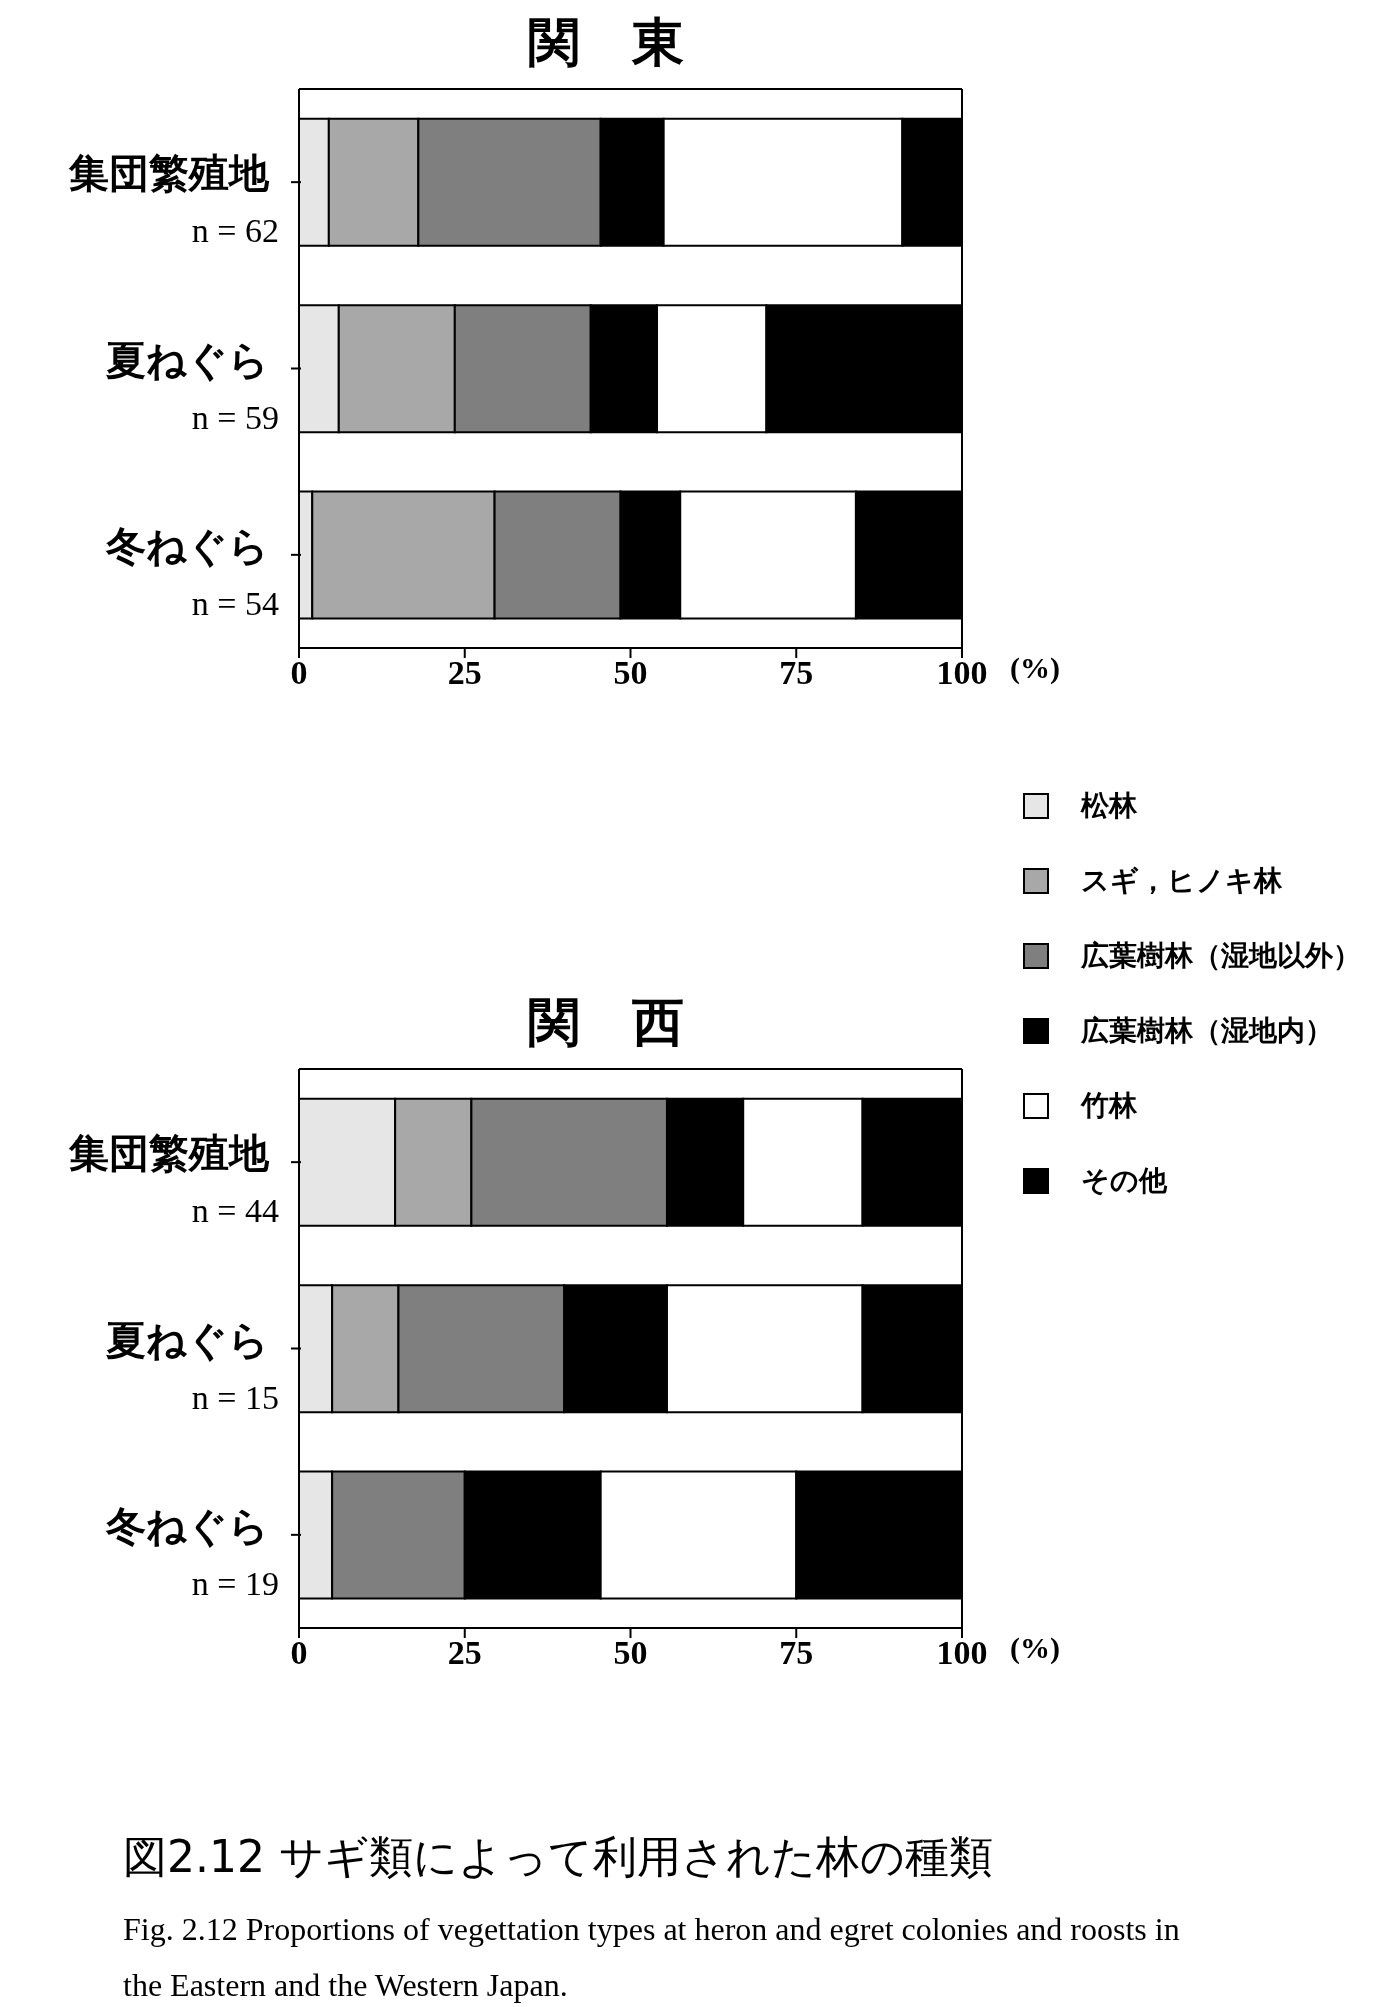  Describe the element at coordinates (192, 572) in the screenshot. I see `y-tick-label: 冬ねぐら n = 54` at that location.